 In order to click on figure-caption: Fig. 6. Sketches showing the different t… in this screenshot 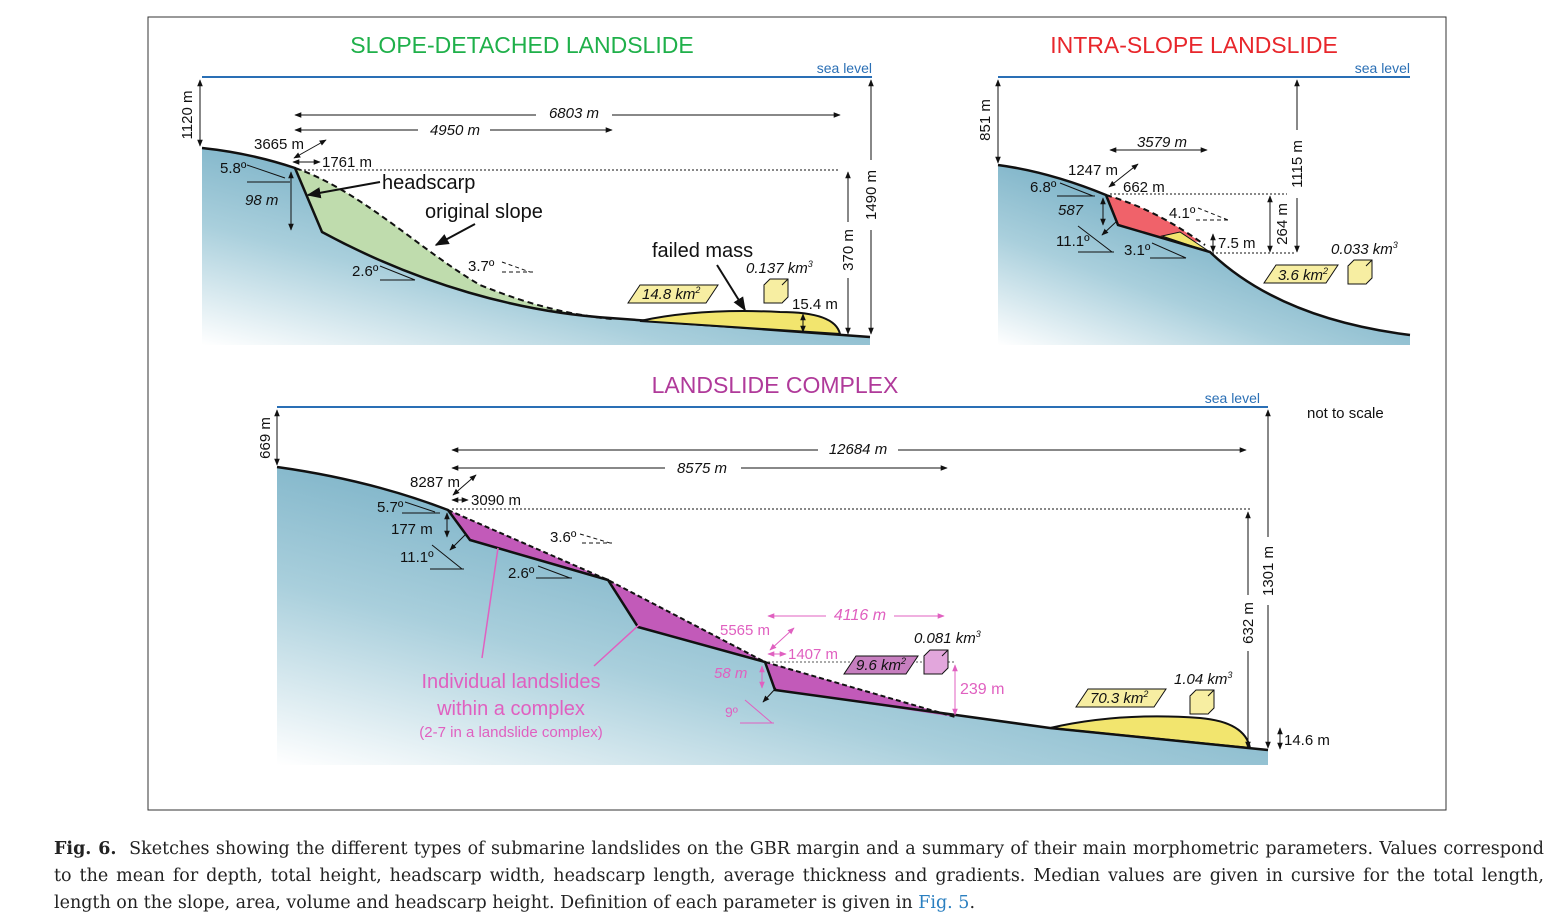, I will do `click(799, 876)`.